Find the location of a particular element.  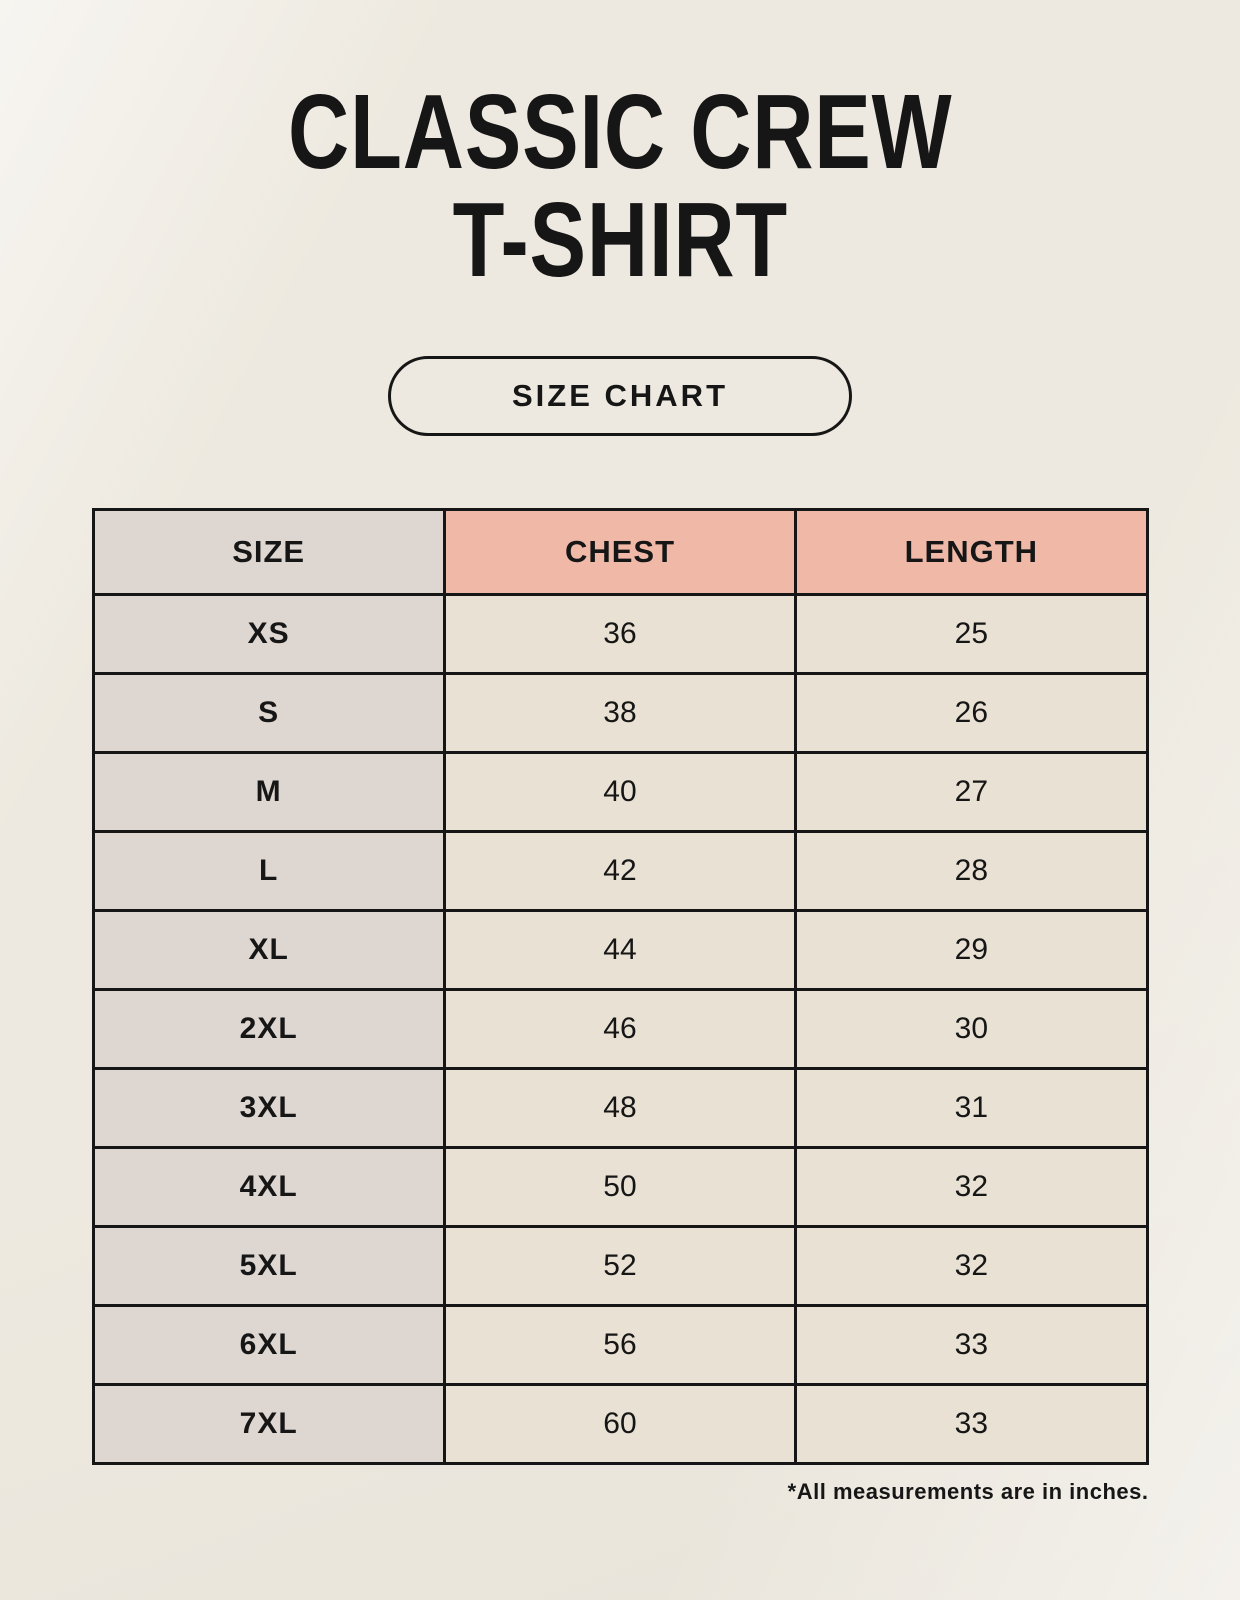

chest-cell: 52 is located at coordinates (620, 1266).